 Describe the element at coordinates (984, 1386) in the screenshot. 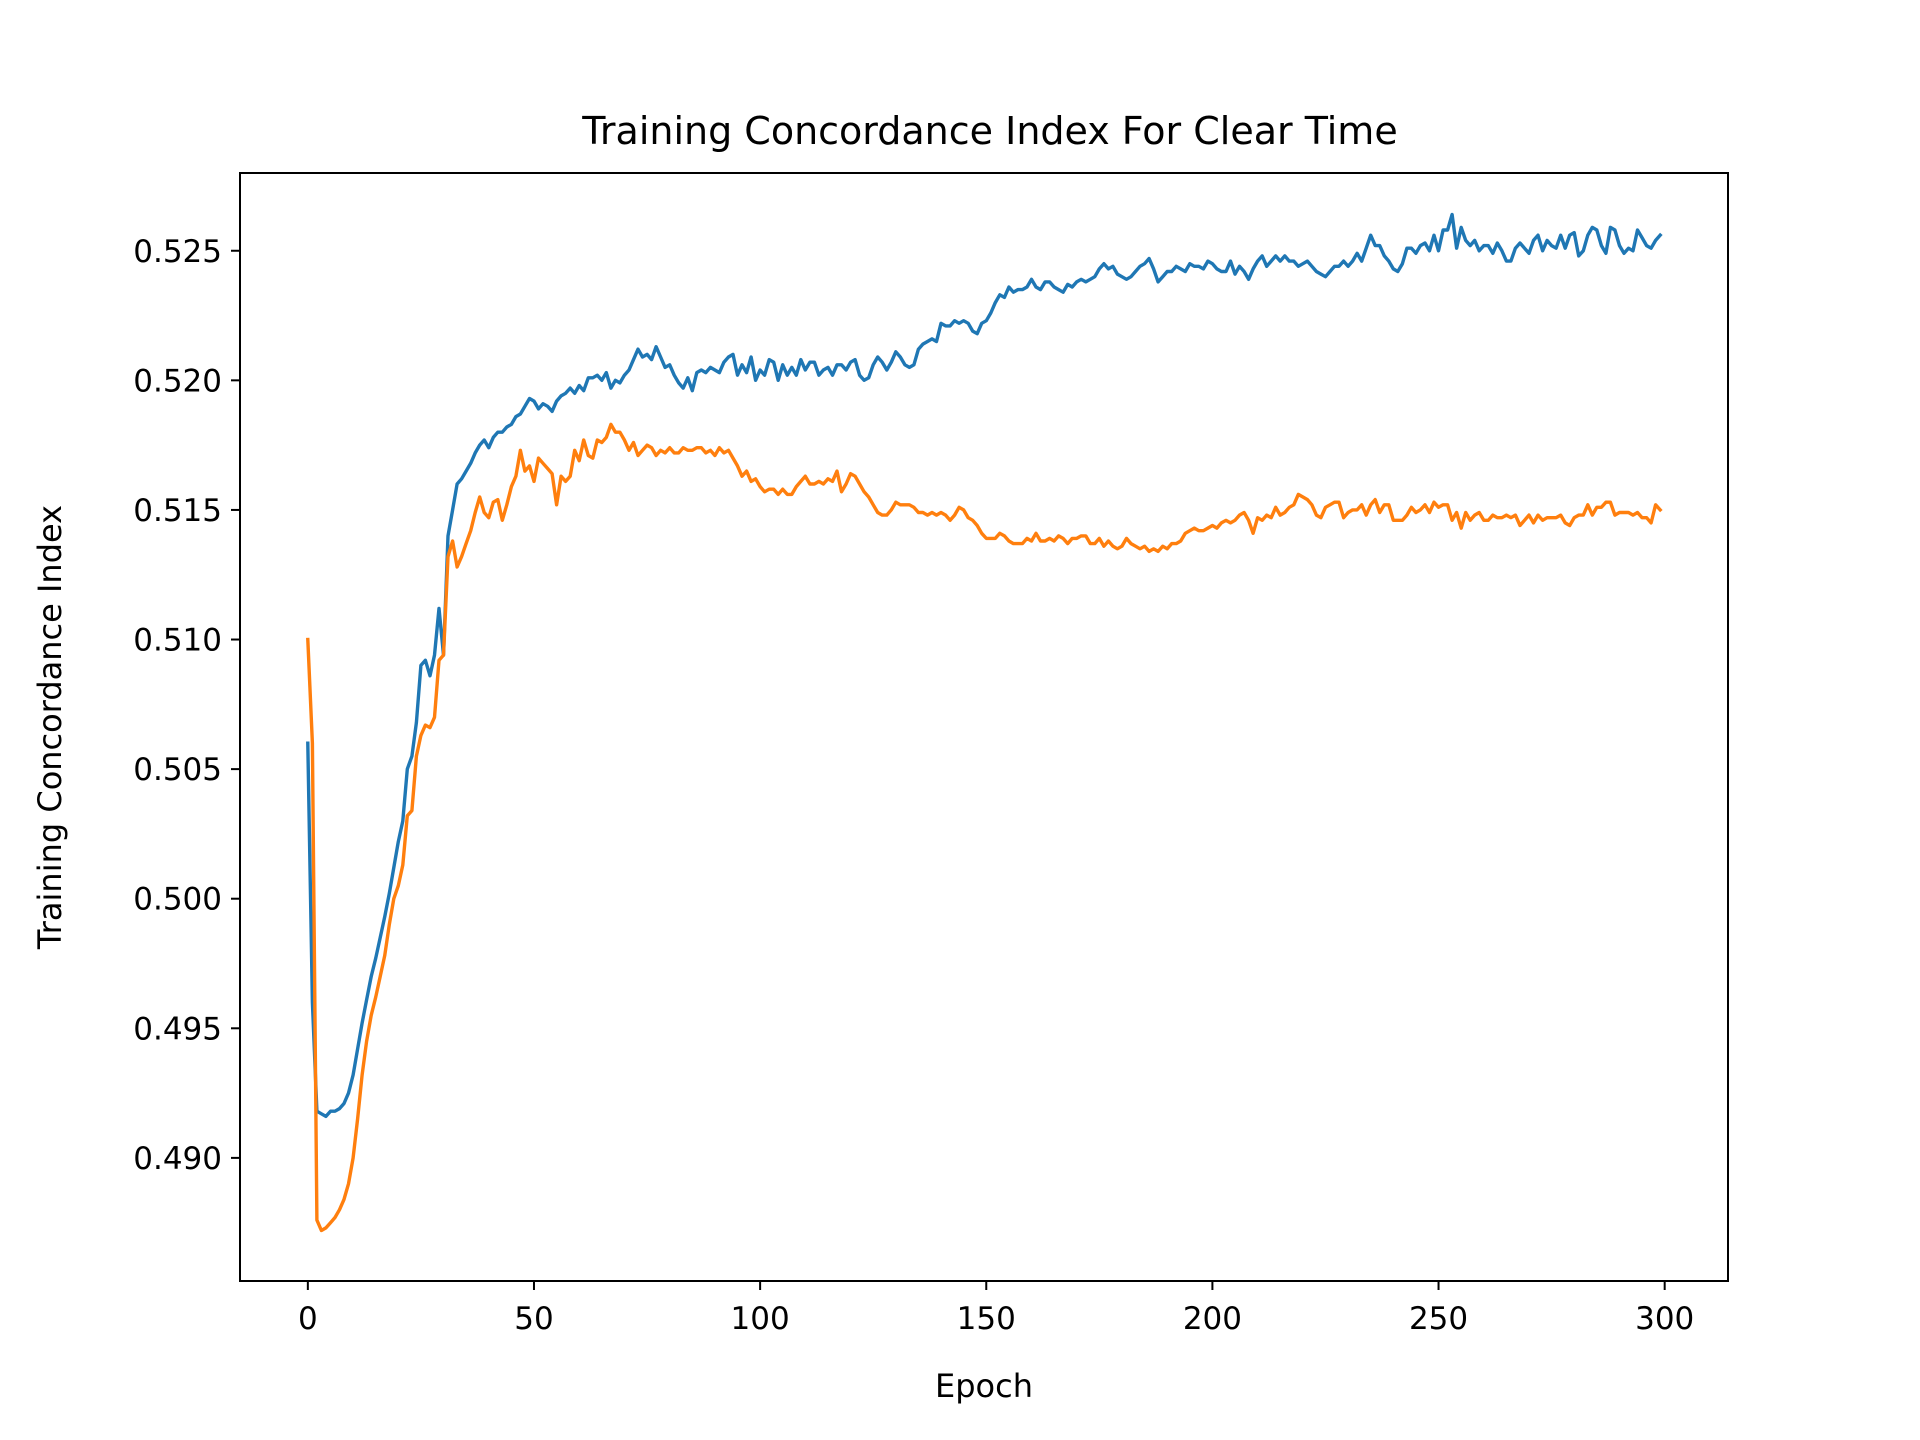

I see `x-axis-label: Epoch` at that location.